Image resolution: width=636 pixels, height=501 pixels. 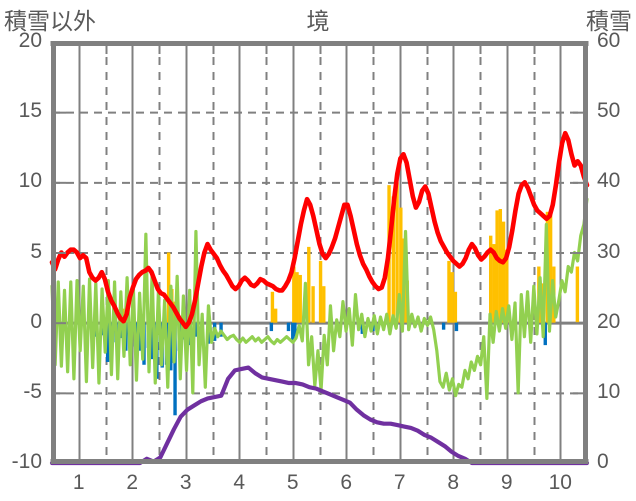 What do you see at coordinates (609, 181) in the screenshot?
I see `y-axis-right-tick-label: 40` at bounding box center [609, 181].